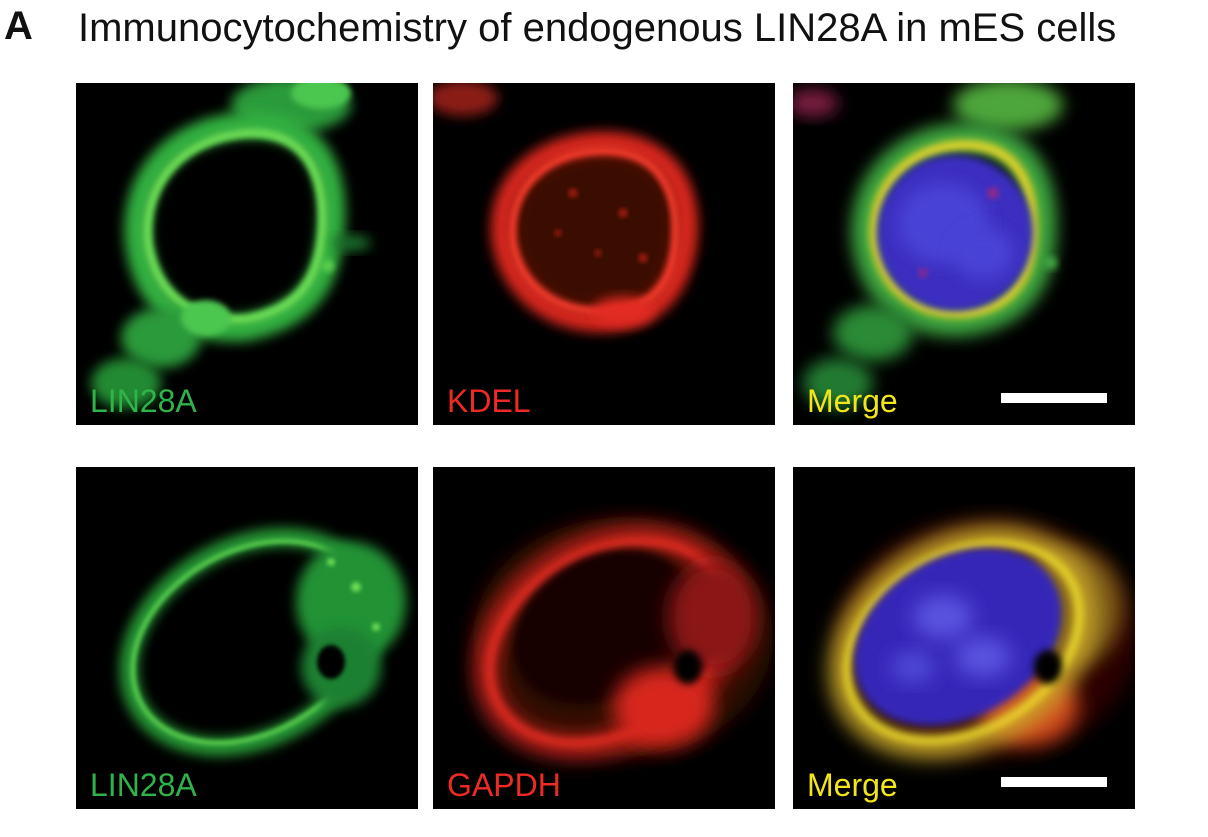  I want to click on micrograph-row2-gapdh: GAPDH, so click(604, 638).